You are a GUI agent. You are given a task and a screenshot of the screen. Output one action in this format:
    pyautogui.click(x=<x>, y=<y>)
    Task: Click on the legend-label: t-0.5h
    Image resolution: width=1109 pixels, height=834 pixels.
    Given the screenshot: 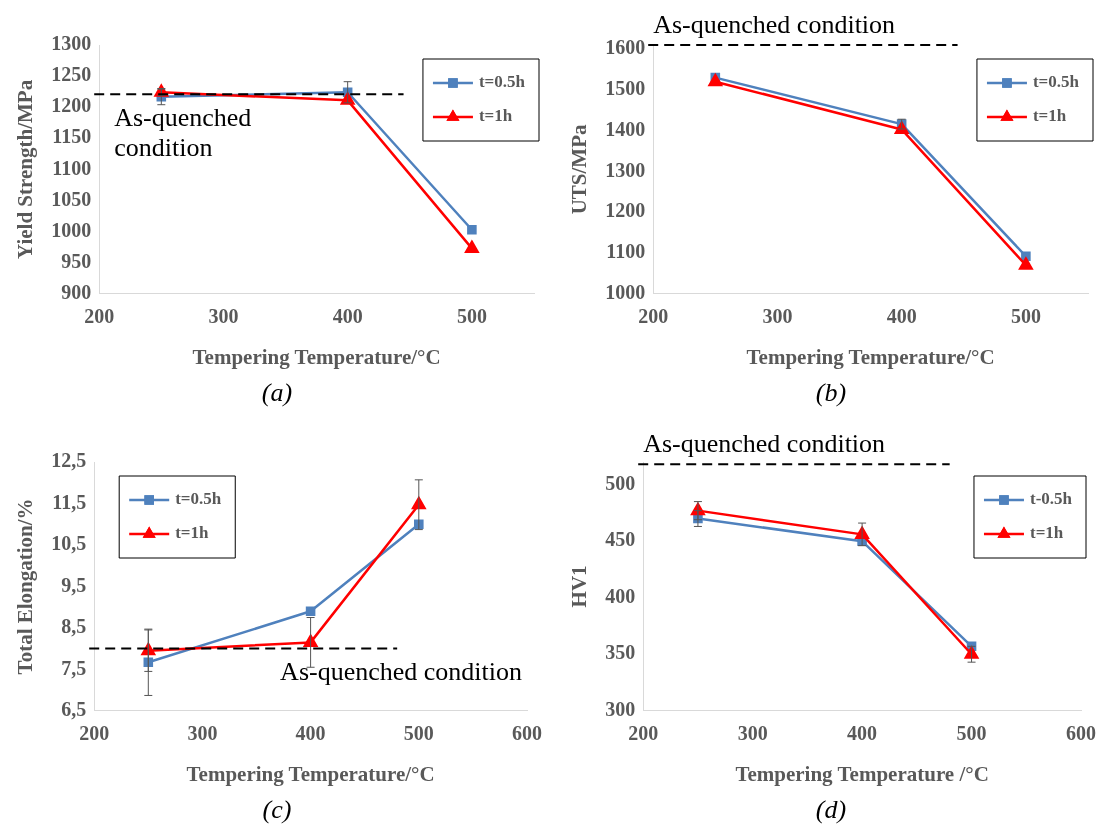 What is the action you would take?
    pyautogui.click(x=1051, y=499)
    